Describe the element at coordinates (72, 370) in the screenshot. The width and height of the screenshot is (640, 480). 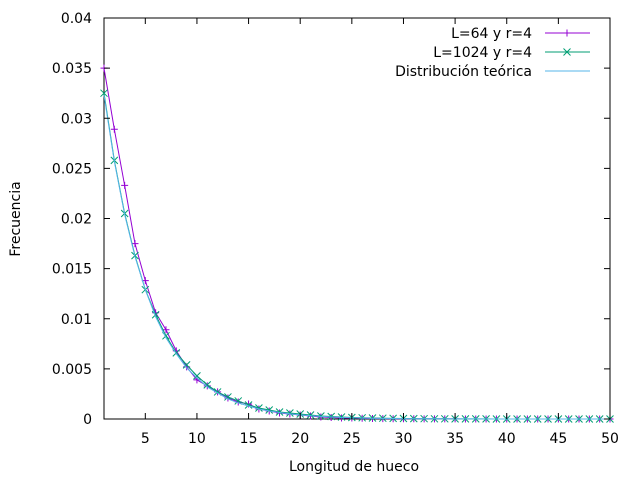
I see `y-tick-label: 0.005` at that location.